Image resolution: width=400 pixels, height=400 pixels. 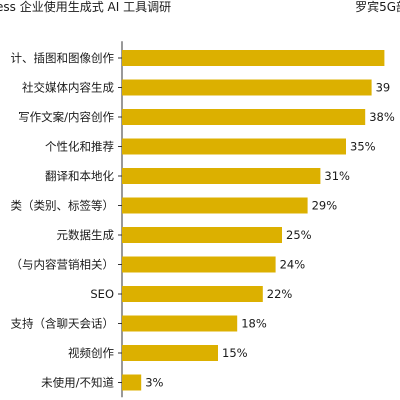 I want to click on category-label: 翻译和本地化, so click(x=79, y=176).